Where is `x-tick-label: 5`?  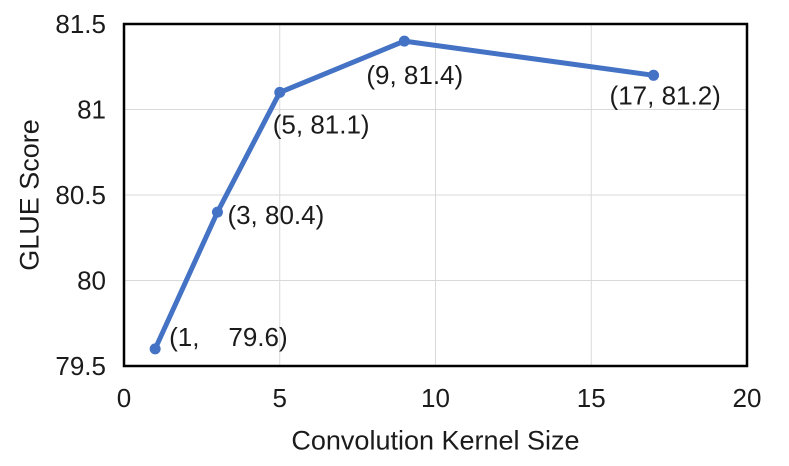
x-tick-label: 5 is located at coordinates (280, 398).